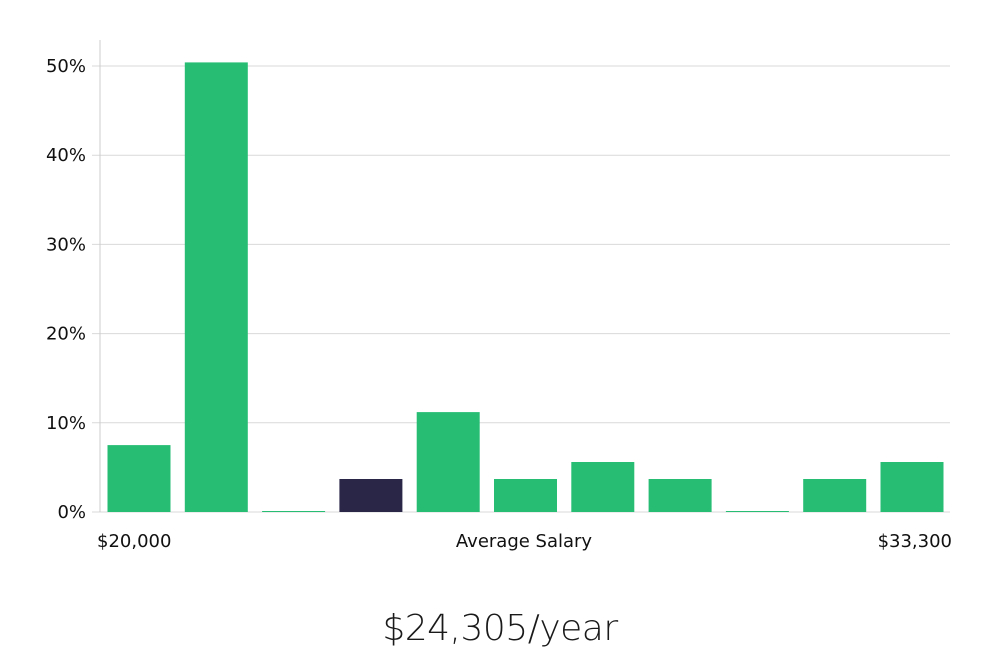 The image size is (1000, 660). What do you see at coordinates (66, 155) in the screenshot?
I see `y-tick-label: 40%` at bounding box center [66, 155].